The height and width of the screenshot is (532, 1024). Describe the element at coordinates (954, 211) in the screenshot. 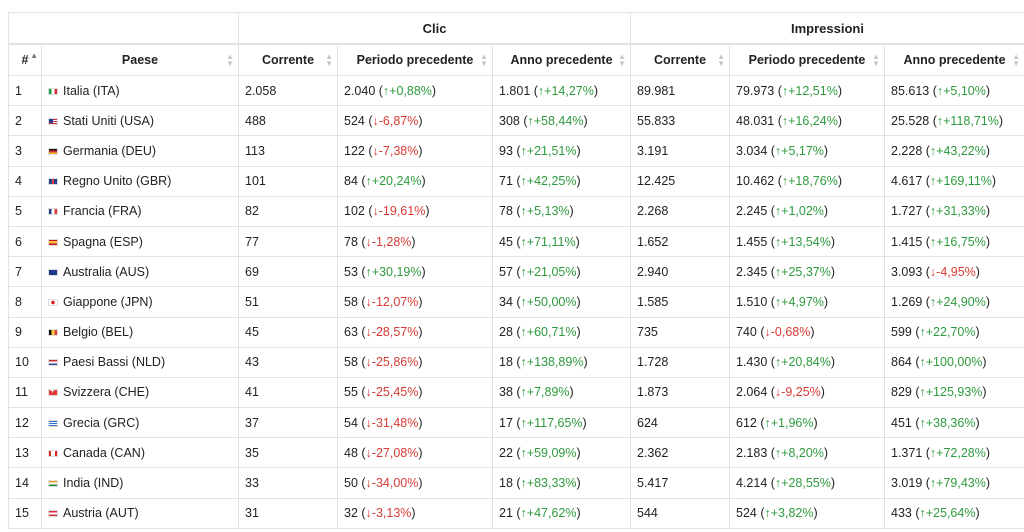

I see `impr-prev-year-cell: 1.727 (↑+31,33%)` at that location.